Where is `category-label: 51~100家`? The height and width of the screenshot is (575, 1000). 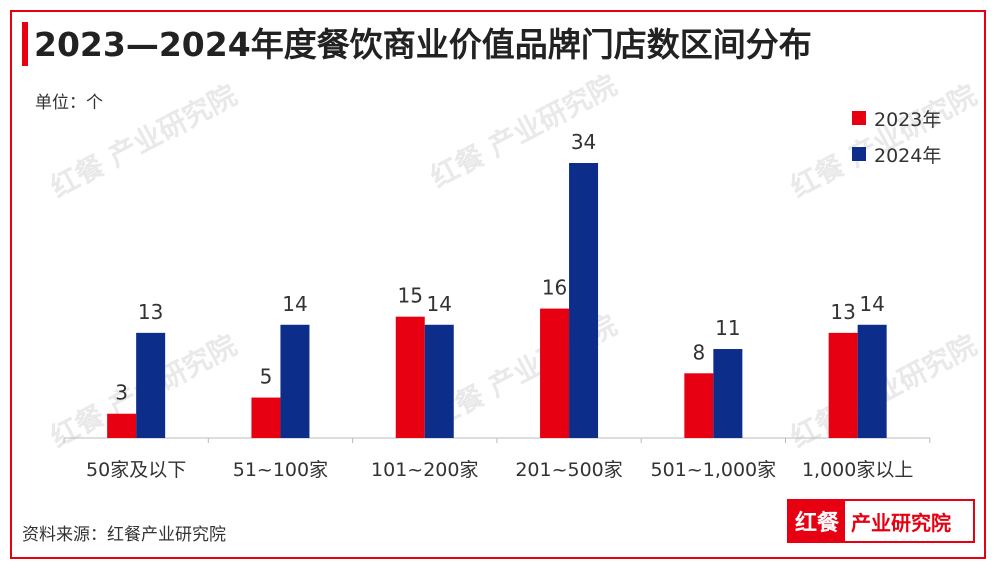
category-label: 51~100家 is located at coordinates (280, 470).